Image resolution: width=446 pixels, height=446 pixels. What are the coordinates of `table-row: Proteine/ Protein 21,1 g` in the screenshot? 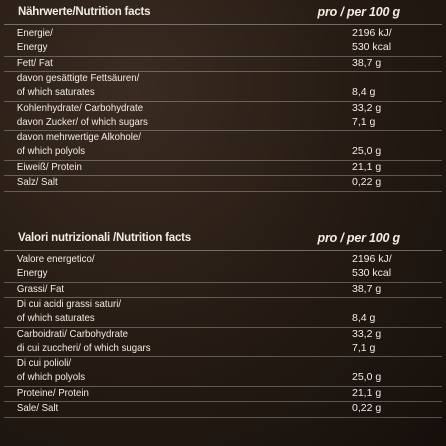 It's located at (223, 394).